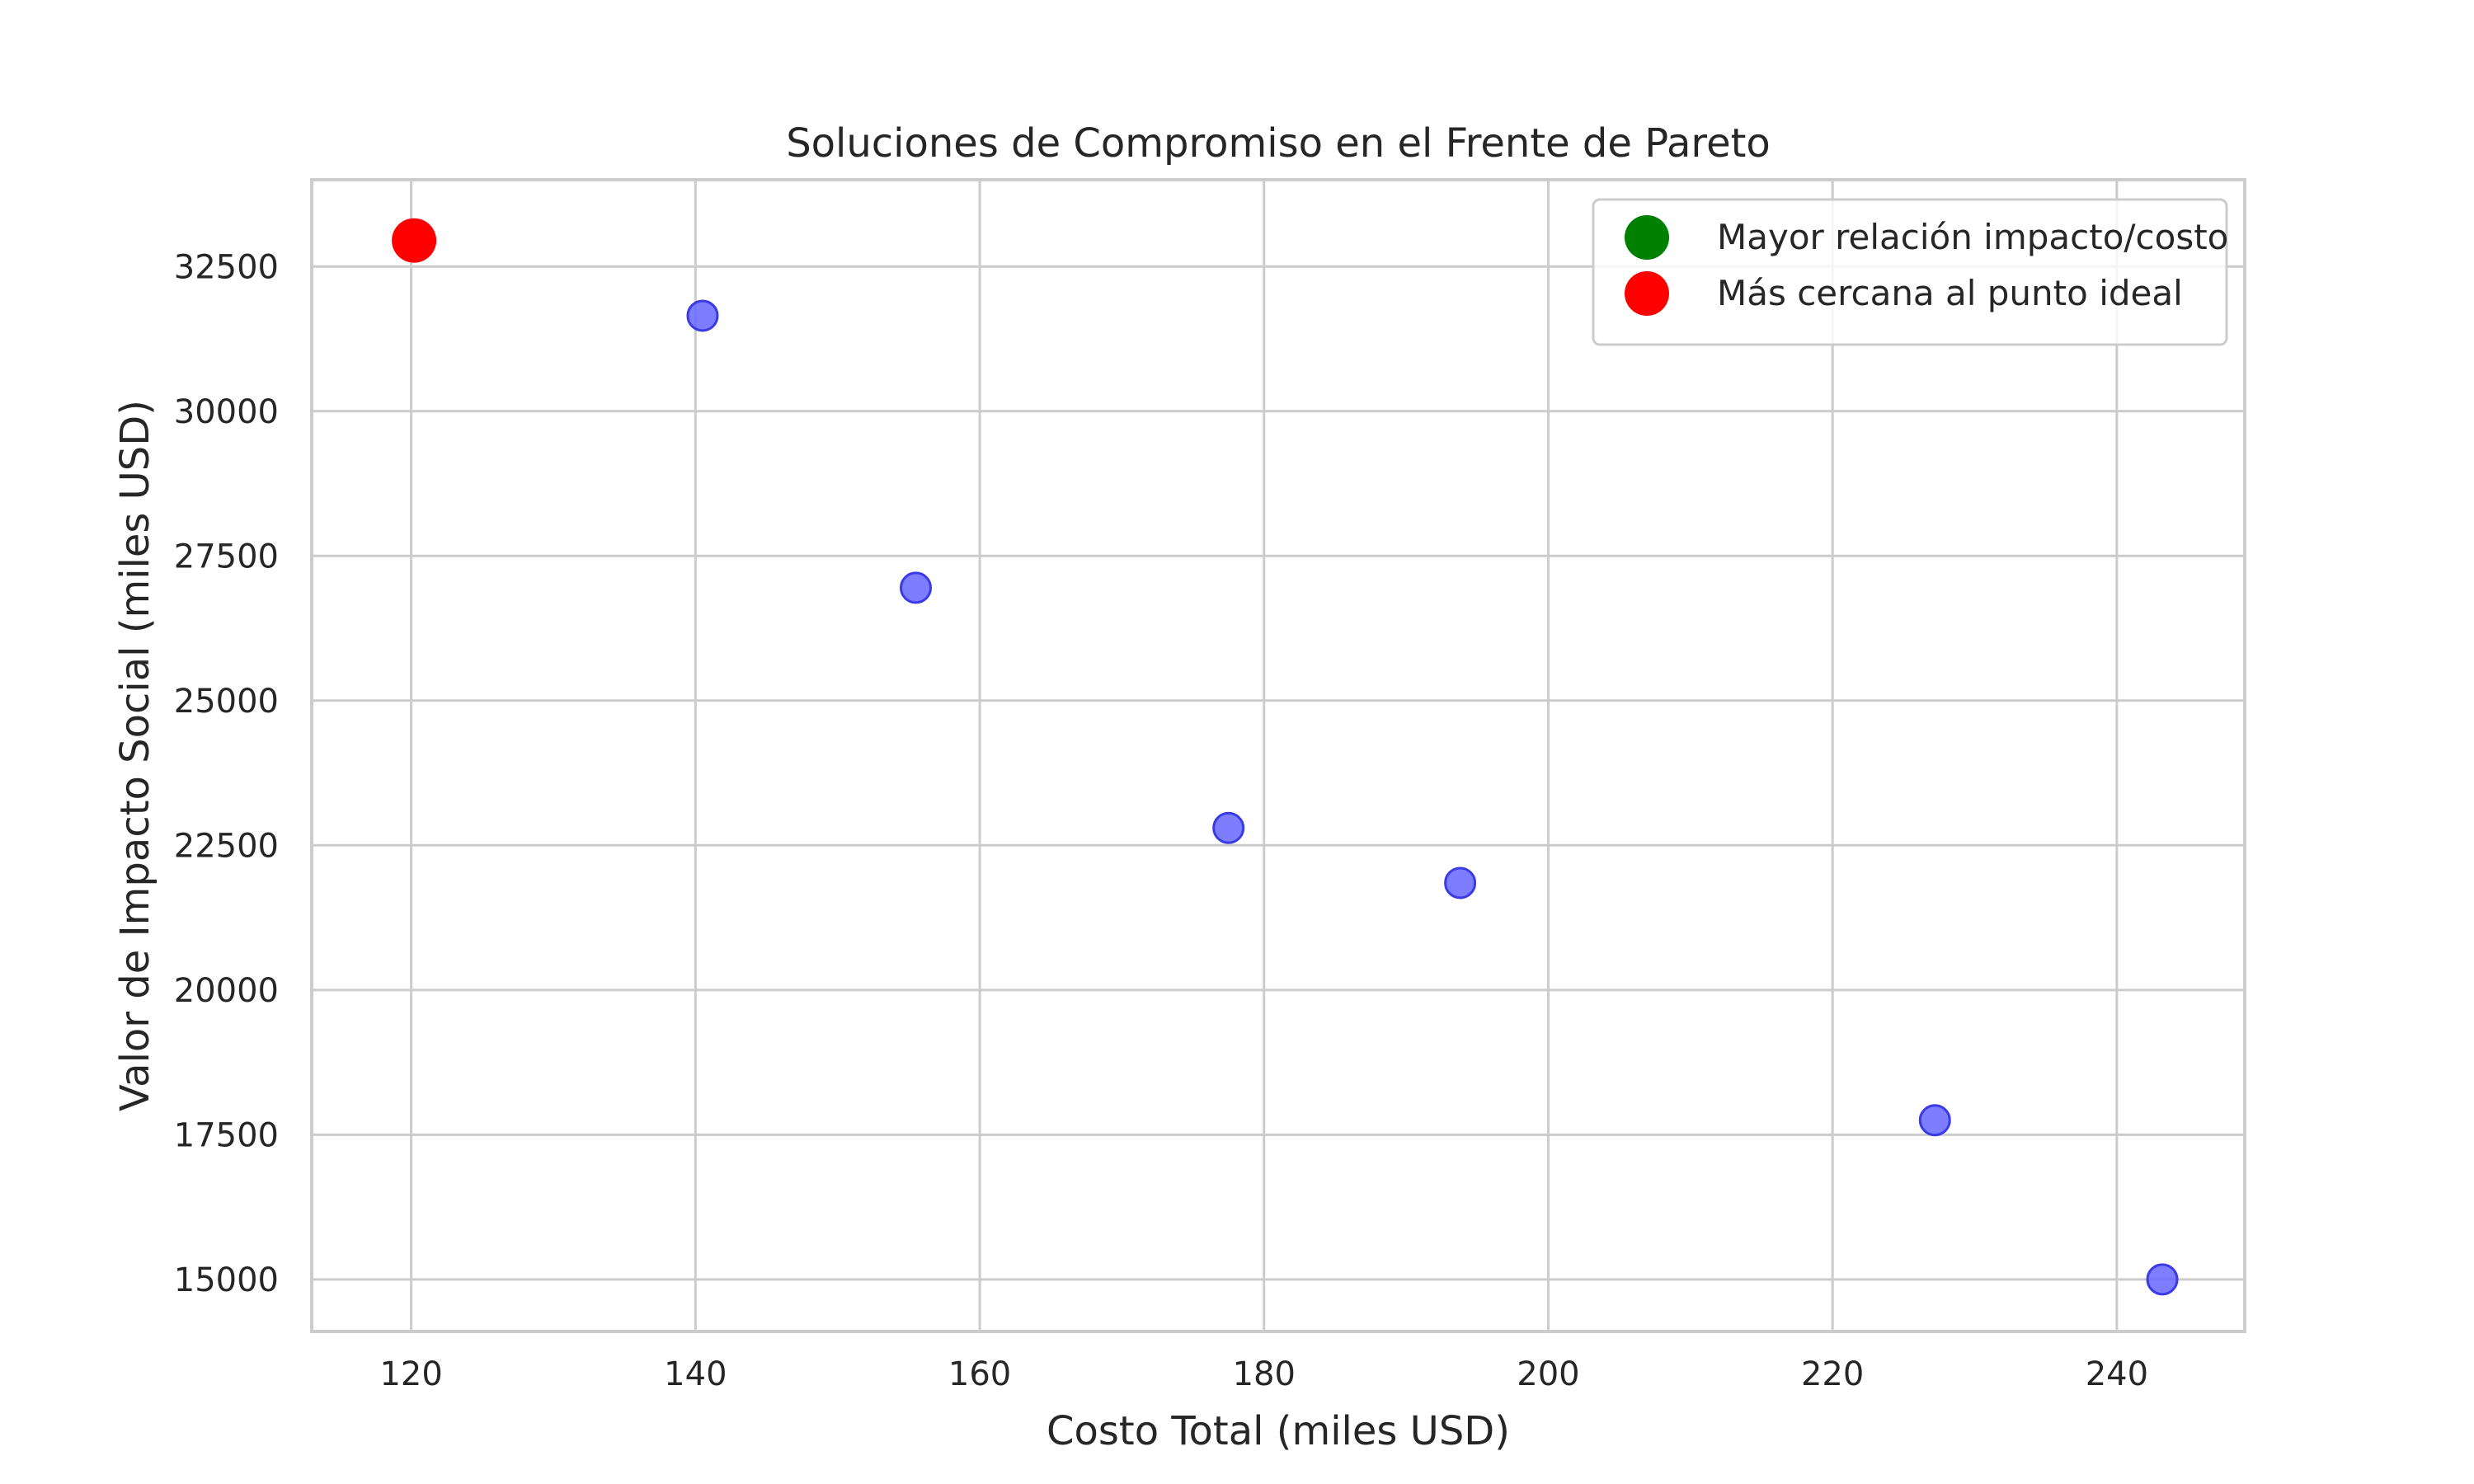 The image size is (2474, 1484). Describe the element at coordinates (226, 991) in the screenshot. I see `y-tick-label: 20000` at that location.